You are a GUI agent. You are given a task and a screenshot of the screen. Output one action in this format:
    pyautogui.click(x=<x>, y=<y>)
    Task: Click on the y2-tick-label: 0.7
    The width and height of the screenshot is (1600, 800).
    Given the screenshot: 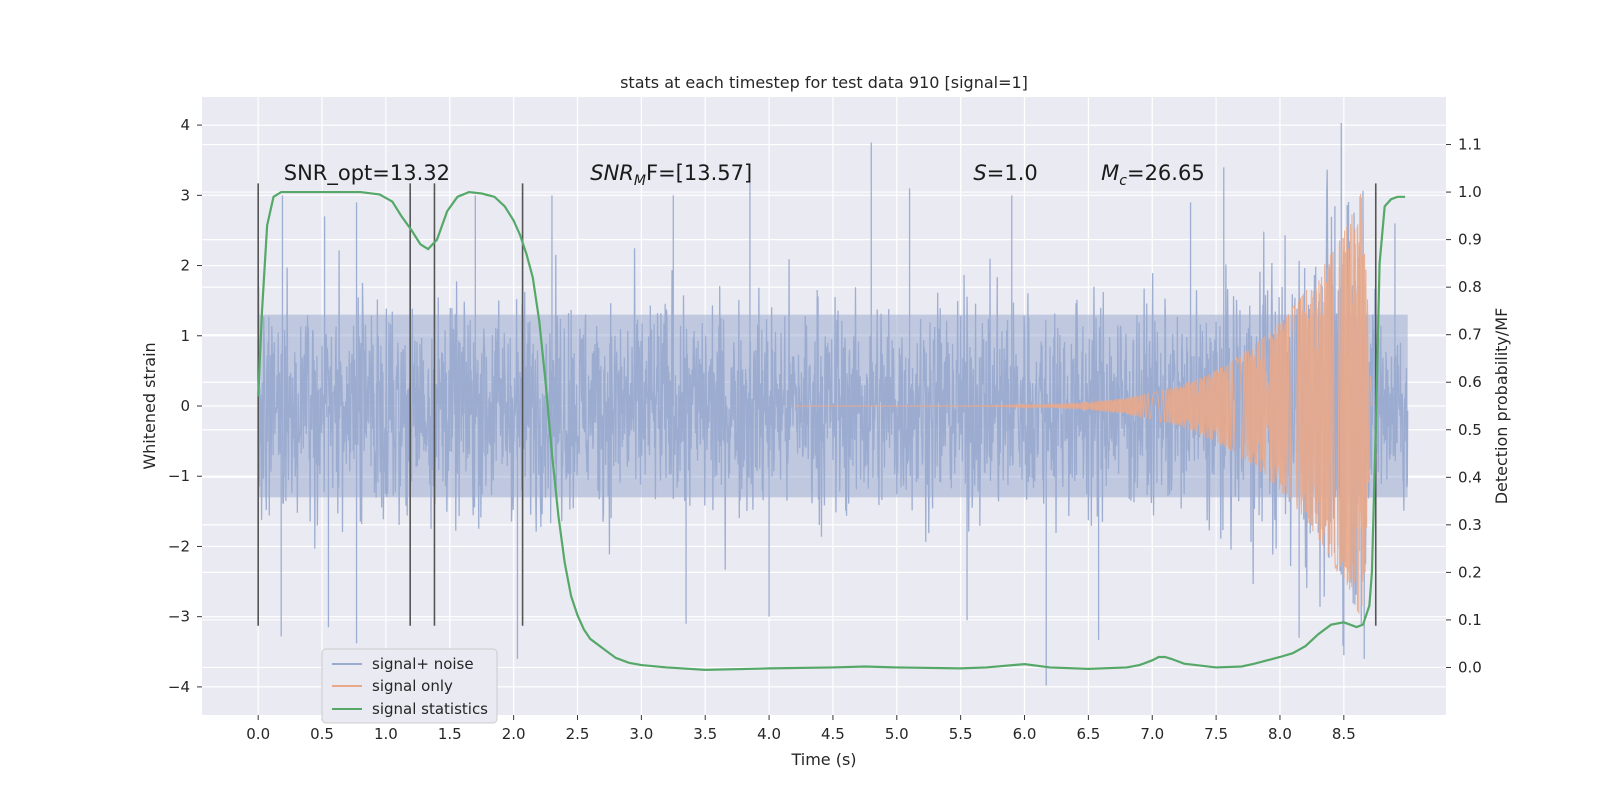 What is the action you would take?
    pyautogui.click(x=1470, y=335)
    